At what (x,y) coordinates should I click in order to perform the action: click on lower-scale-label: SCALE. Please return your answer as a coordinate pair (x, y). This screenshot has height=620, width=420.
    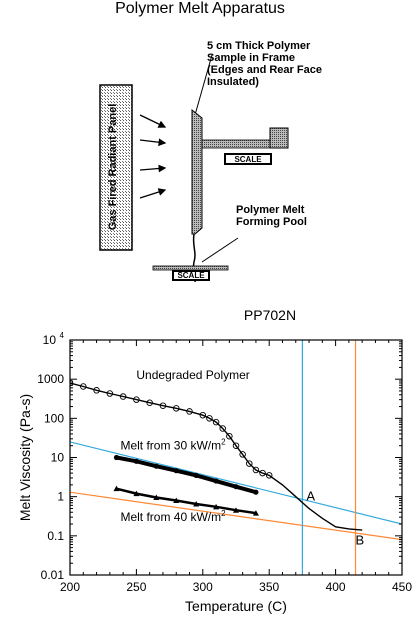
    Looking at the image, I should click on (191, 275).